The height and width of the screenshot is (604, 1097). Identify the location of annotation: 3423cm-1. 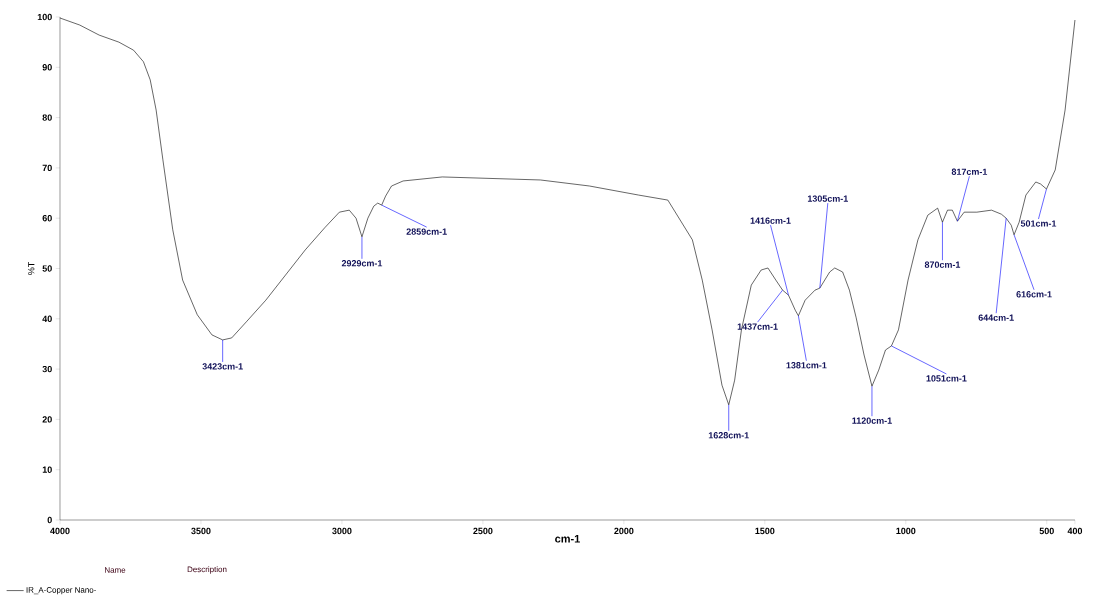
(222, 366).